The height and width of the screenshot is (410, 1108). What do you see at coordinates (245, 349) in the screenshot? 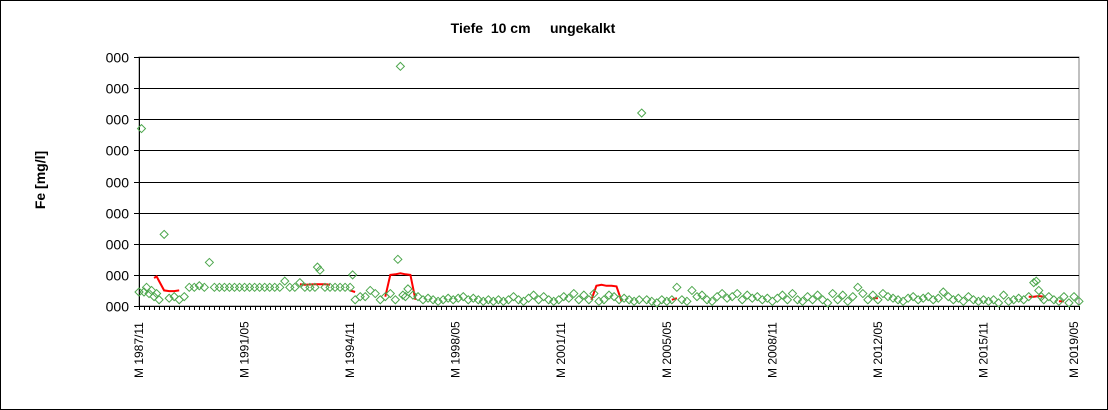
I see `x-tick-label: M 1991/05` at bounding box center [245, 349].